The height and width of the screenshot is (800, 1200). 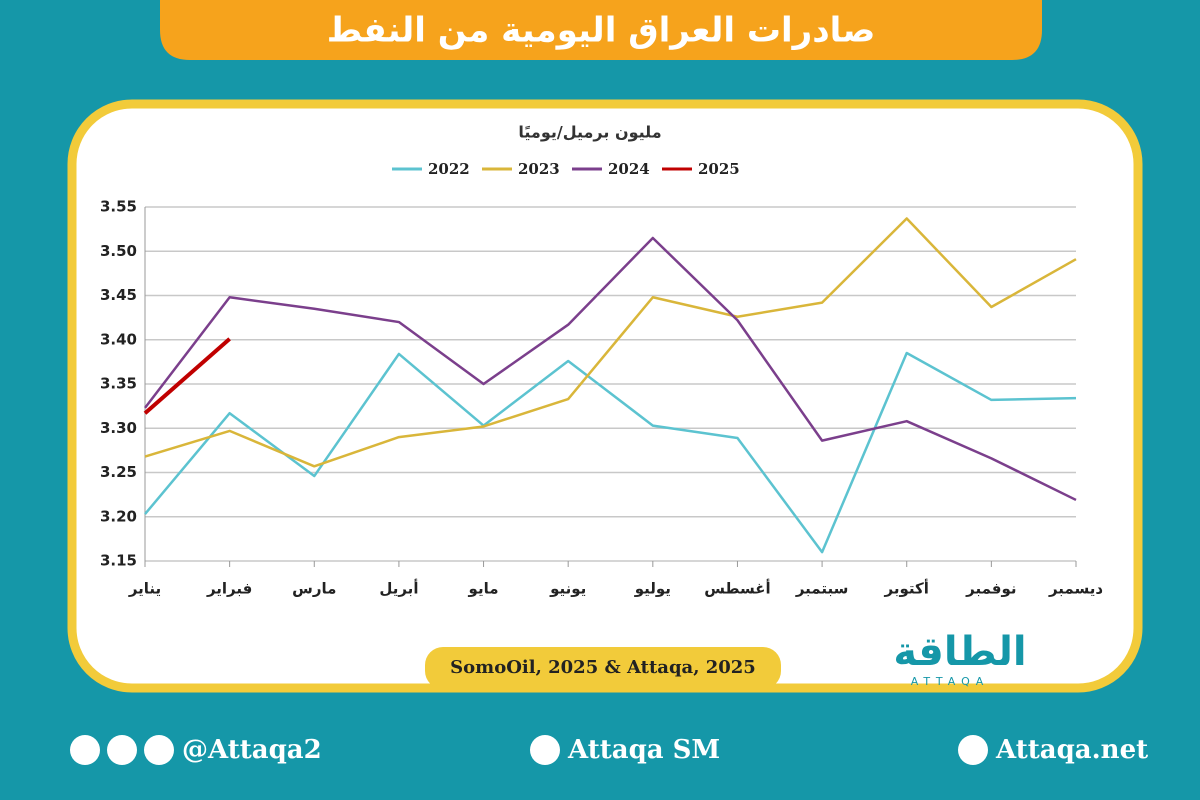 I want to click on series-line, so click(x=187, y=376).